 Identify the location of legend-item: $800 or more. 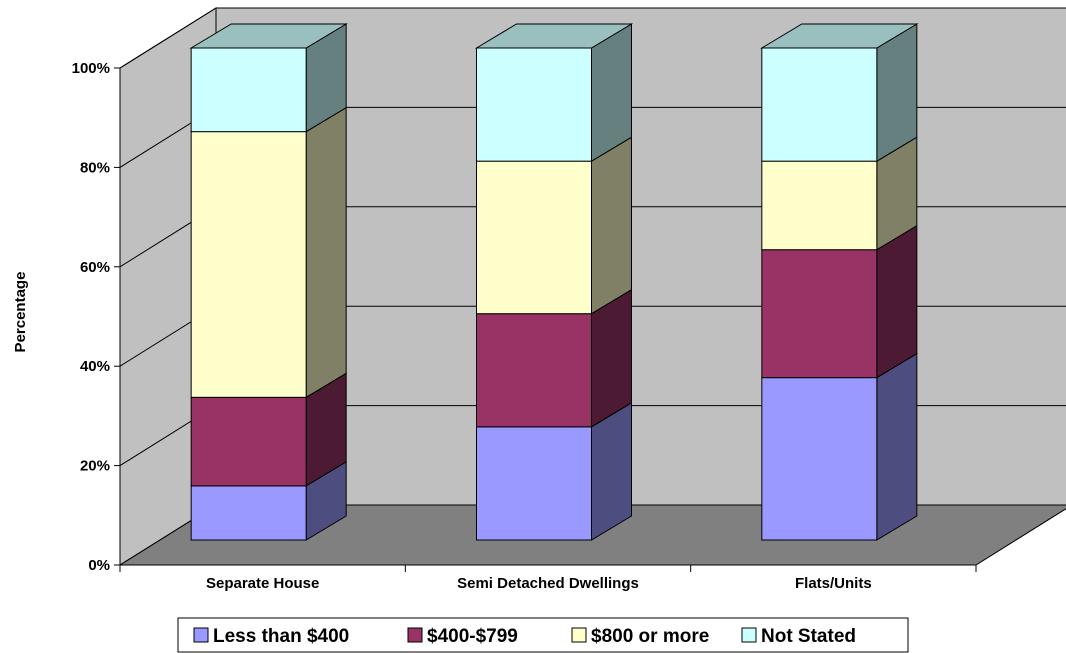
(640, 636).